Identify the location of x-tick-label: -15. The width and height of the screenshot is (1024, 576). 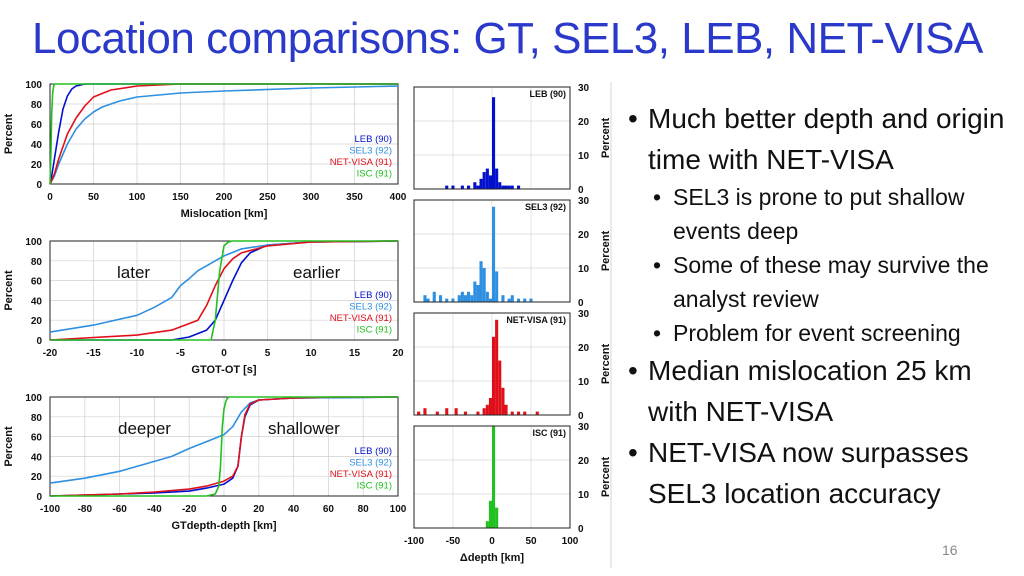
(93, 353).